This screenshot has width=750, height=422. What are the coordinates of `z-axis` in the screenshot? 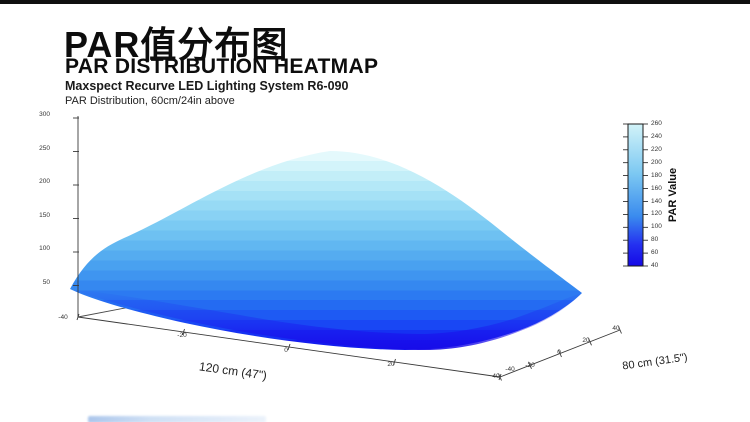 It's located at (76, 216).